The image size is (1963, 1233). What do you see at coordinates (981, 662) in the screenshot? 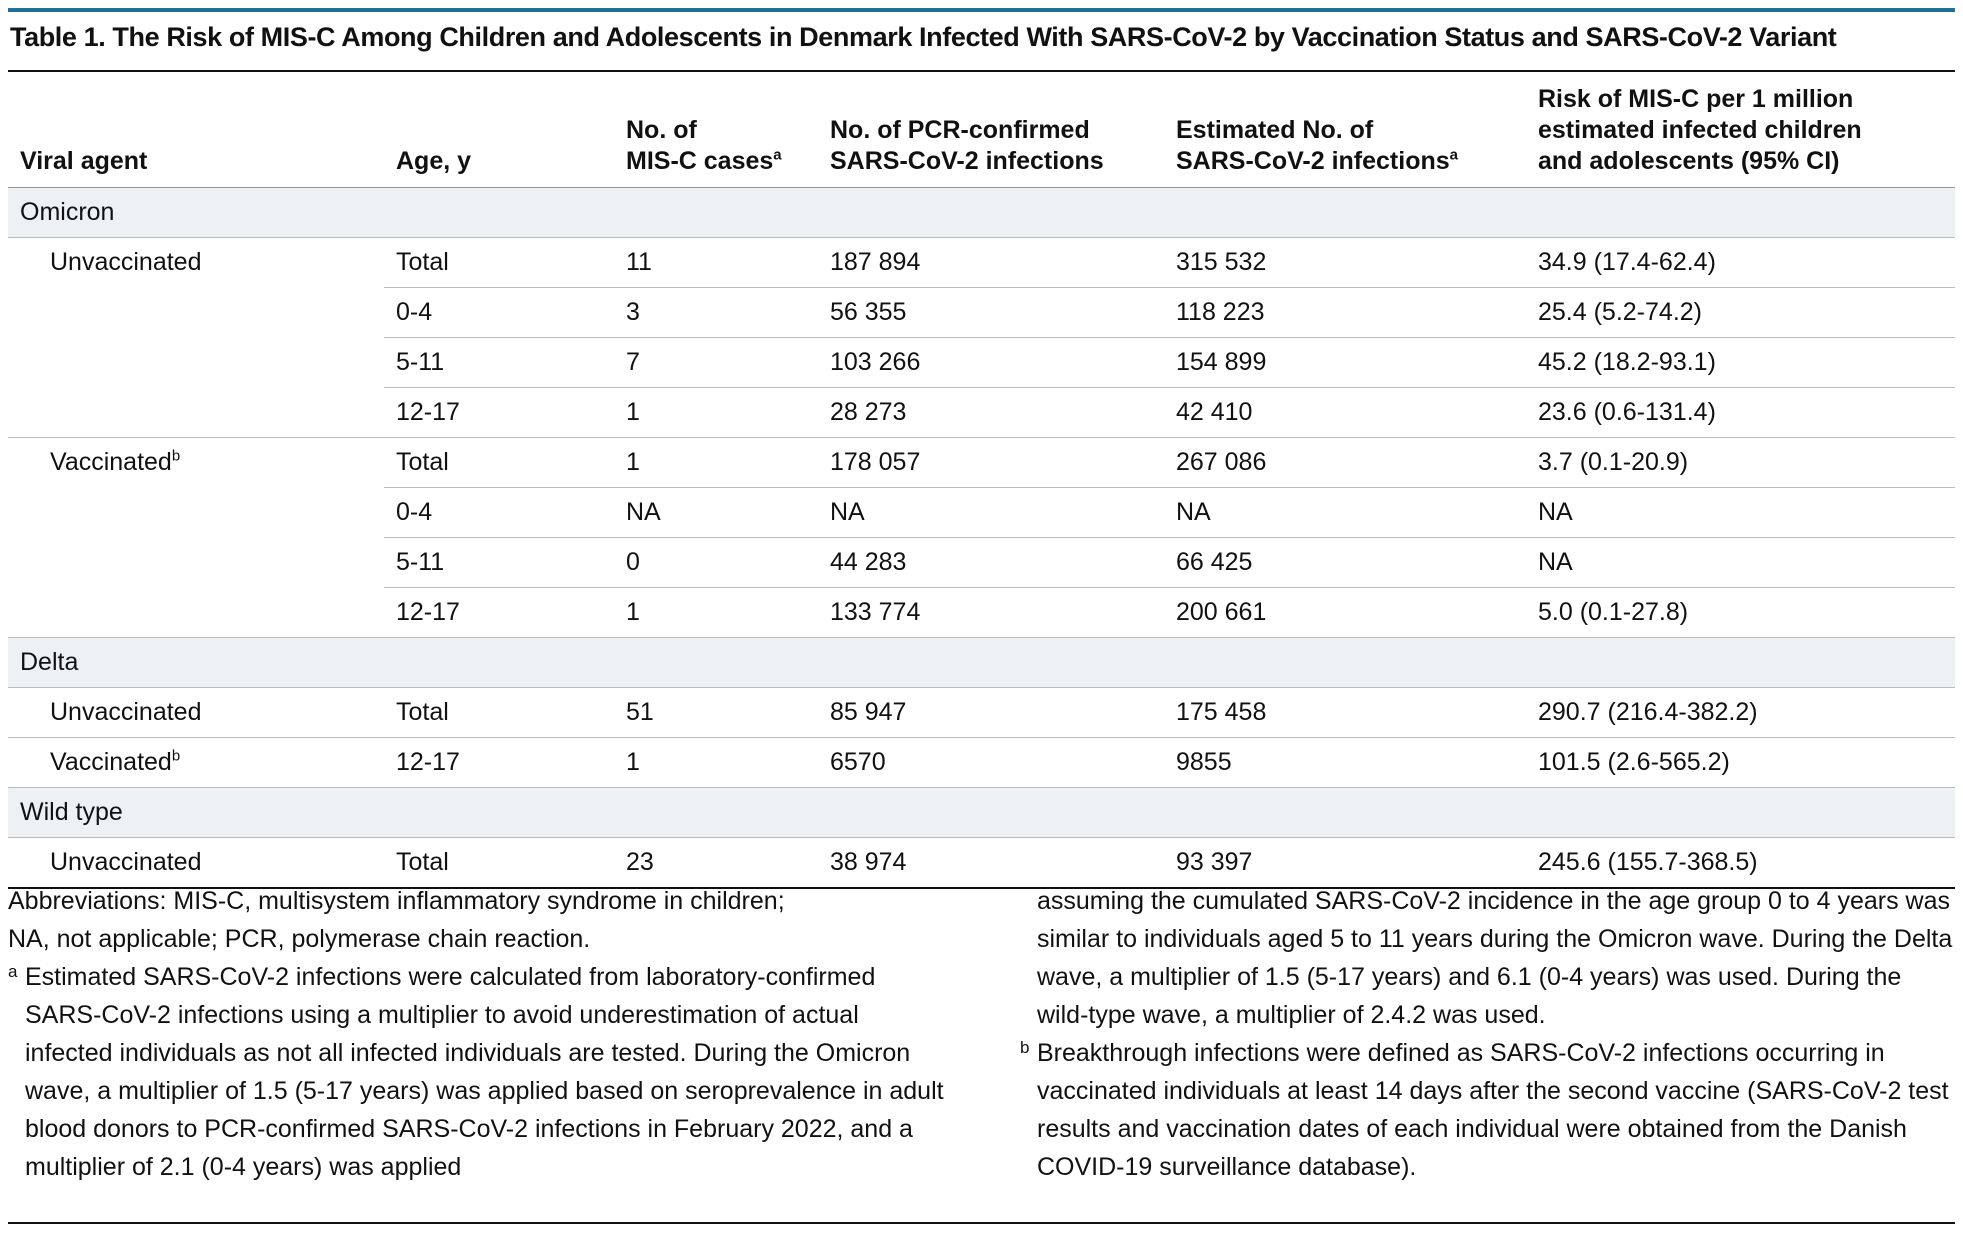
I see `group-row-delta: Delta` at bounding box center [981, 662].